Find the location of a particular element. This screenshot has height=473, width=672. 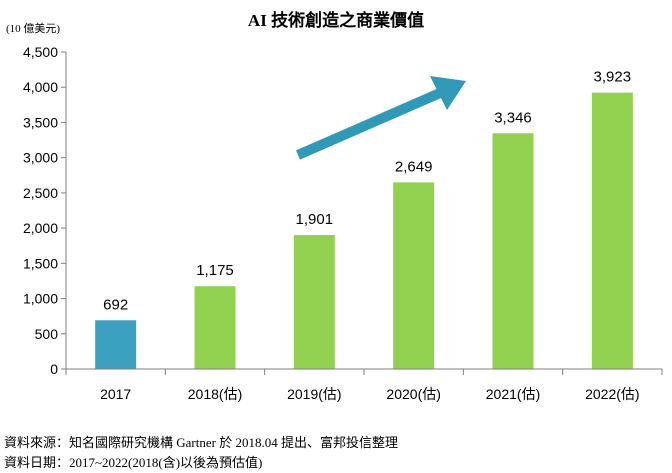

y-tick-label: 2,000 is located at coordinates (40, 228).